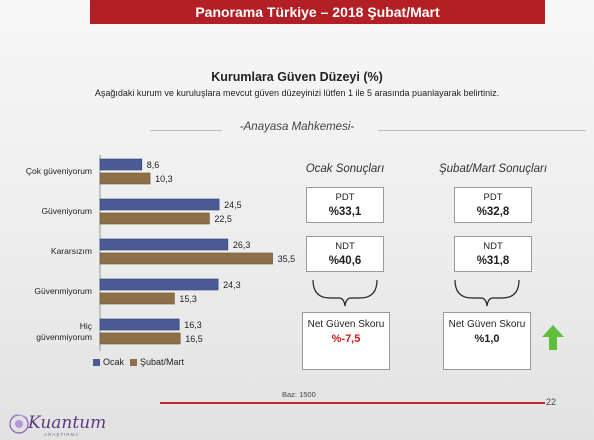  What do you see at coordinates (493, 246) in the screenshot?
I see `subat-ndt-label: NDT` at bounding box center [493, 246].